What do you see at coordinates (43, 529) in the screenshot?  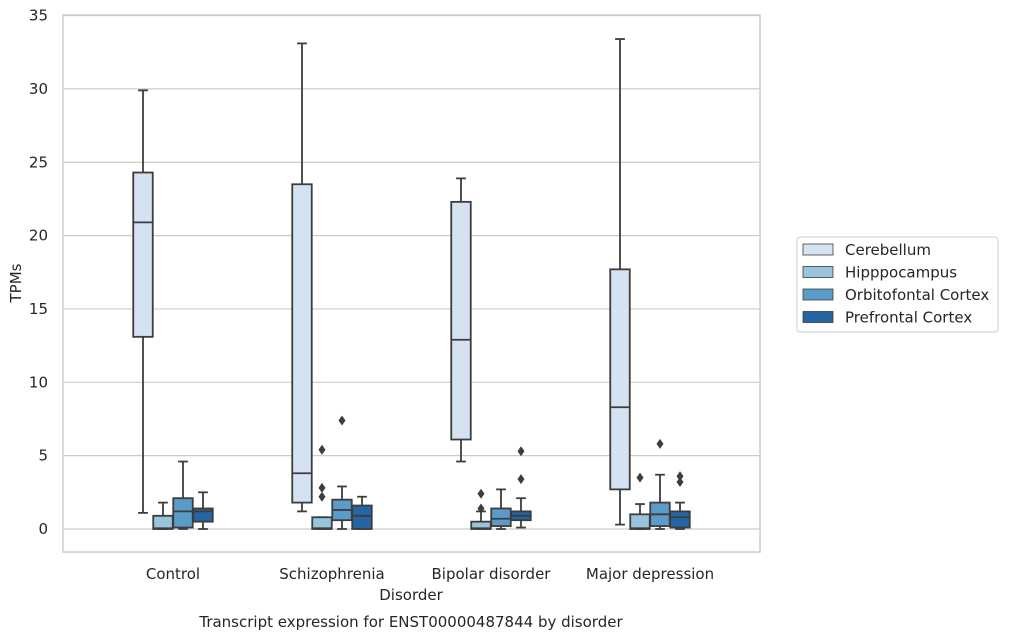 I see `y-tick-label-0: 0` at bounding box center [43, 529].